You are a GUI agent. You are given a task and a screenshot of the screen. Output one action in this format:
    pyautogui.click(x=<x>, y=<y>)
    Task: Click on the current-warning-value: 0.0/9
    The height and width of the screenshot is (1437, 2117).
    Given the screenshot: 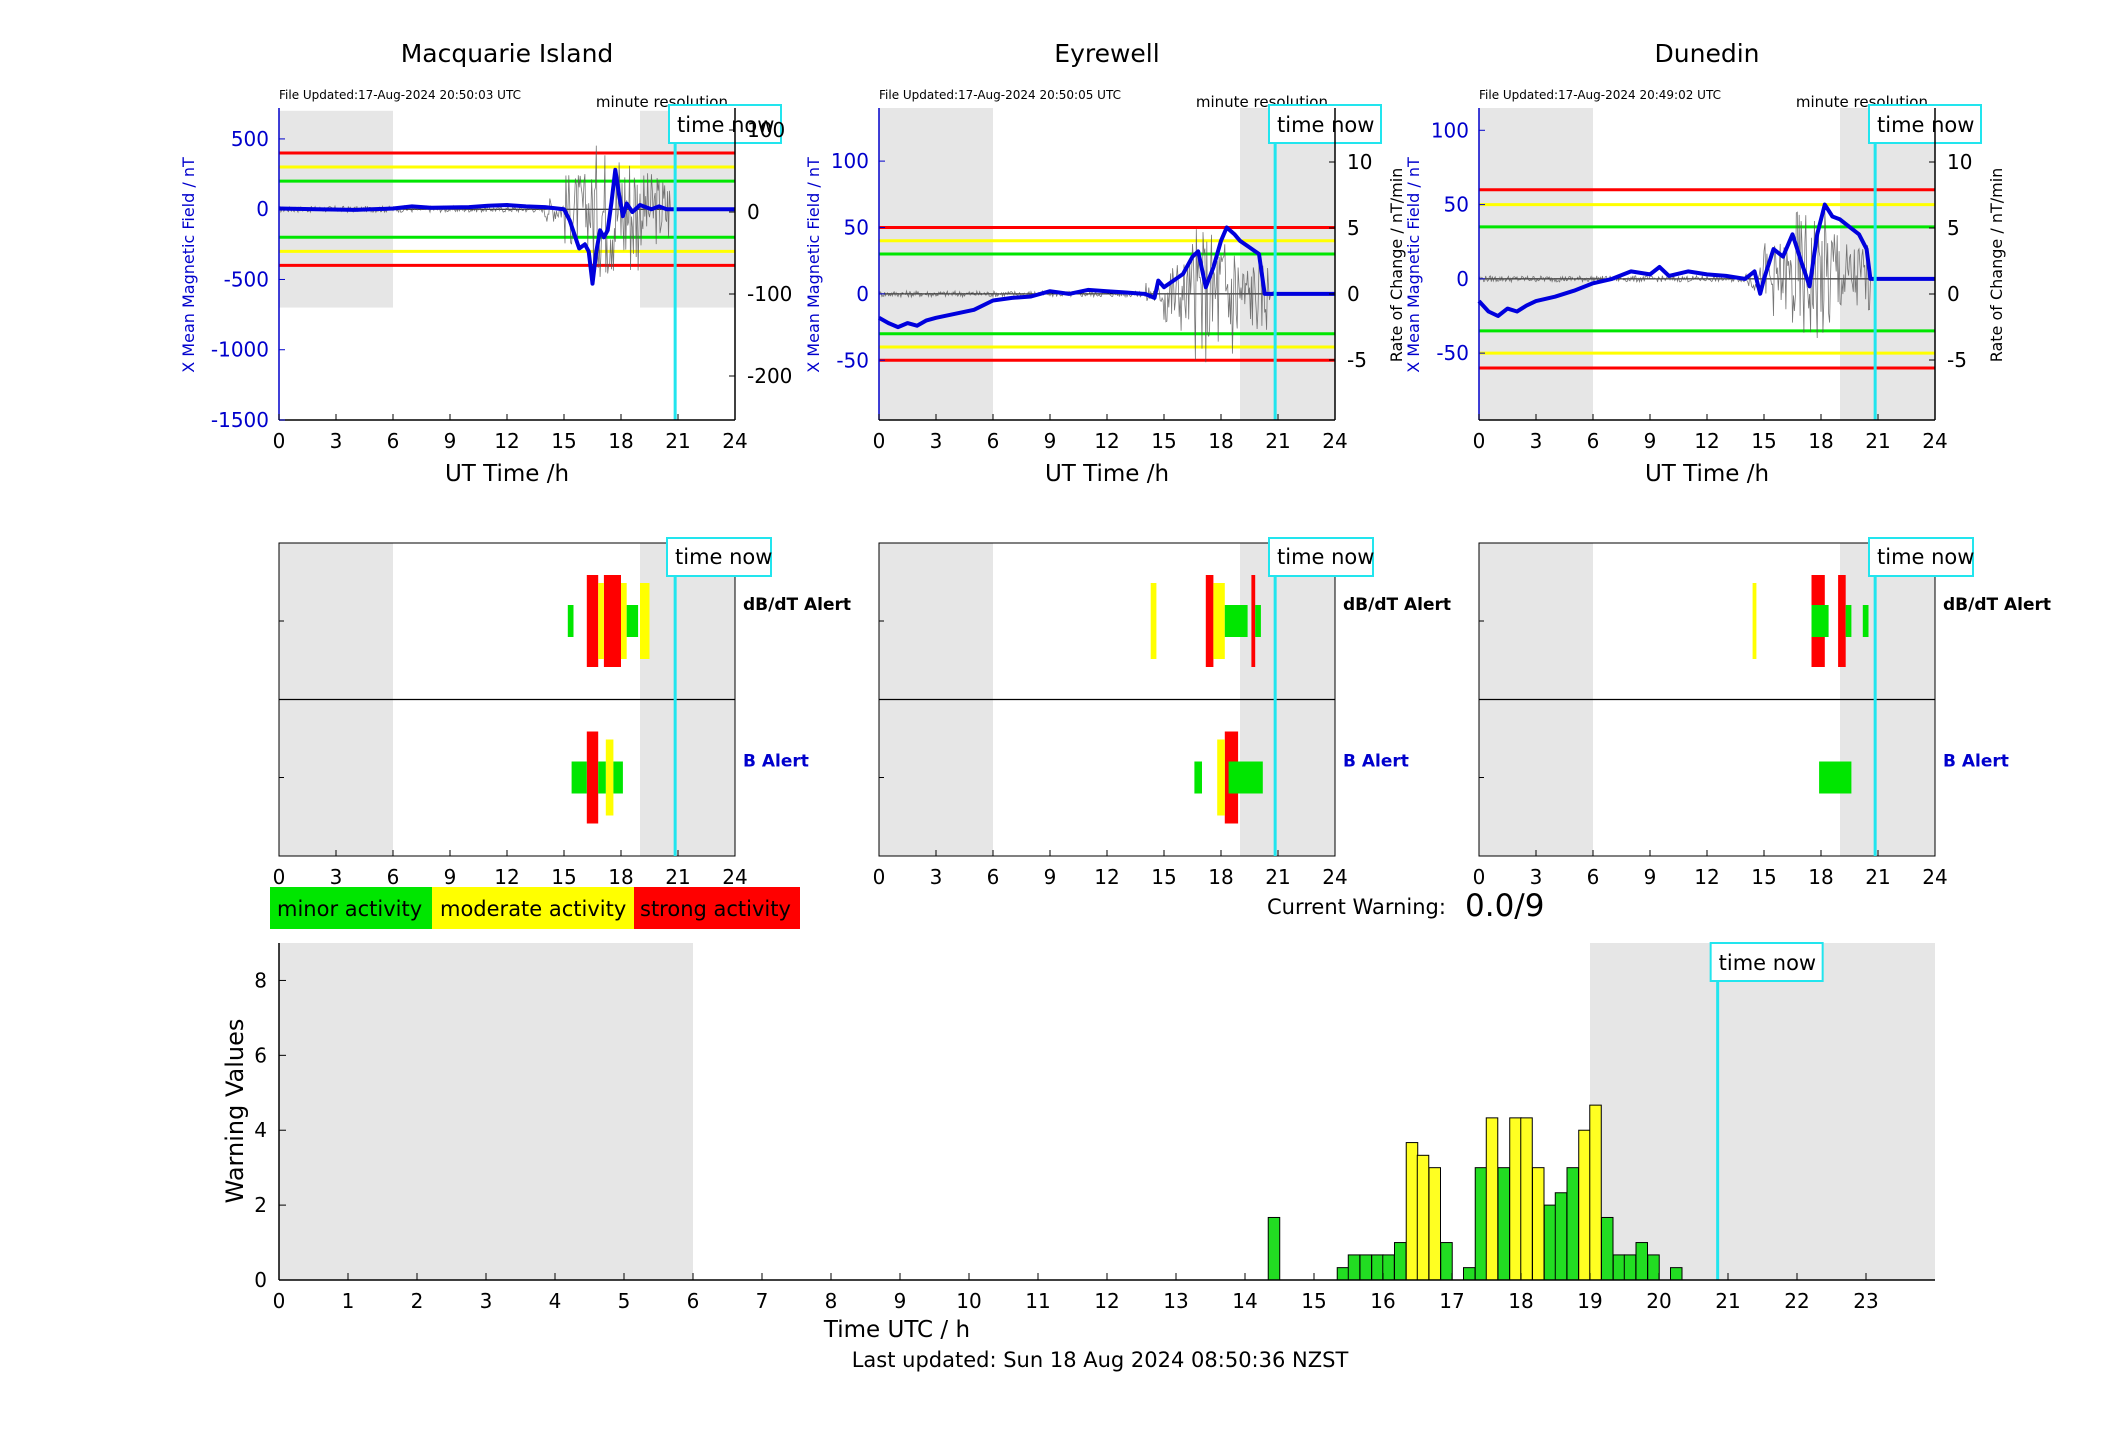 What is the action you would take?
    pyautogui.click(x=1504, y=906)
    